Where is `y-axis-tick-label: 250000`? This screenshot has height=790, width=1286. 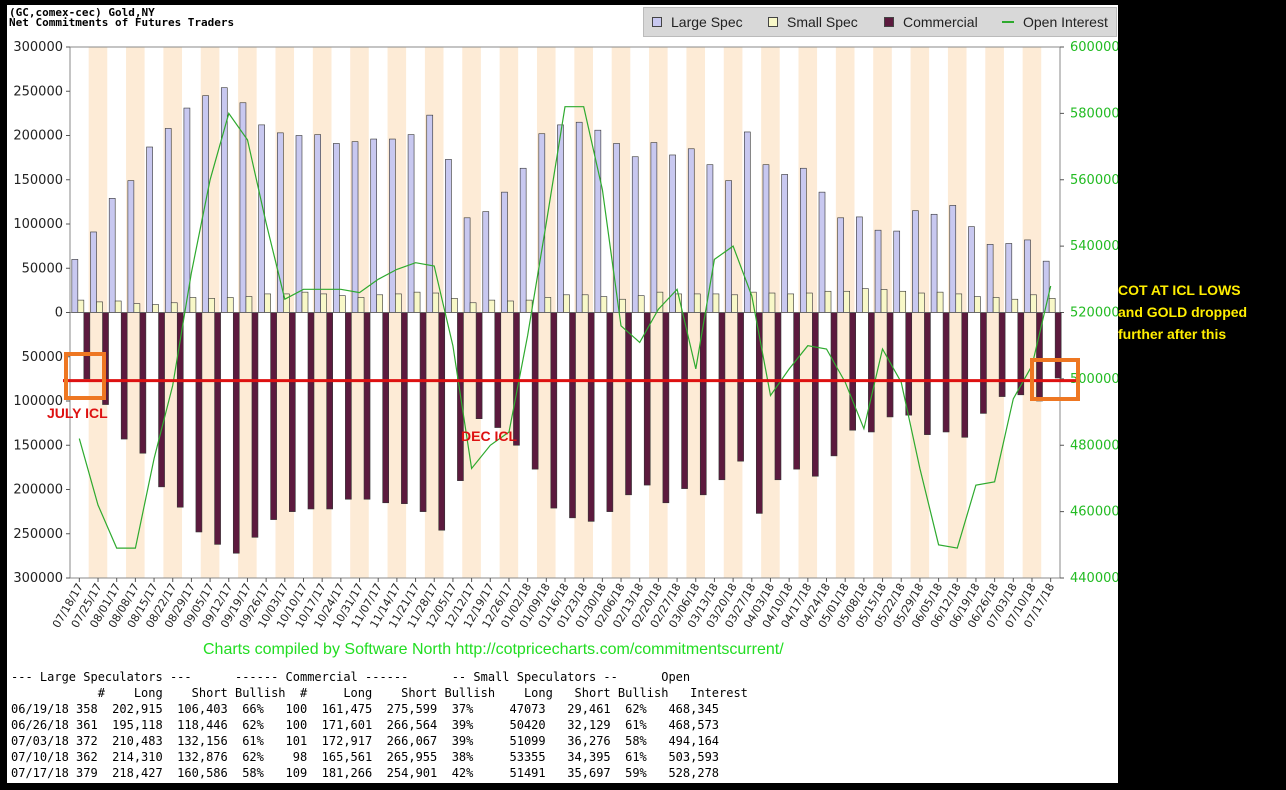 y-axis-tick-label: 250000 is located at coordinates (38, 534).